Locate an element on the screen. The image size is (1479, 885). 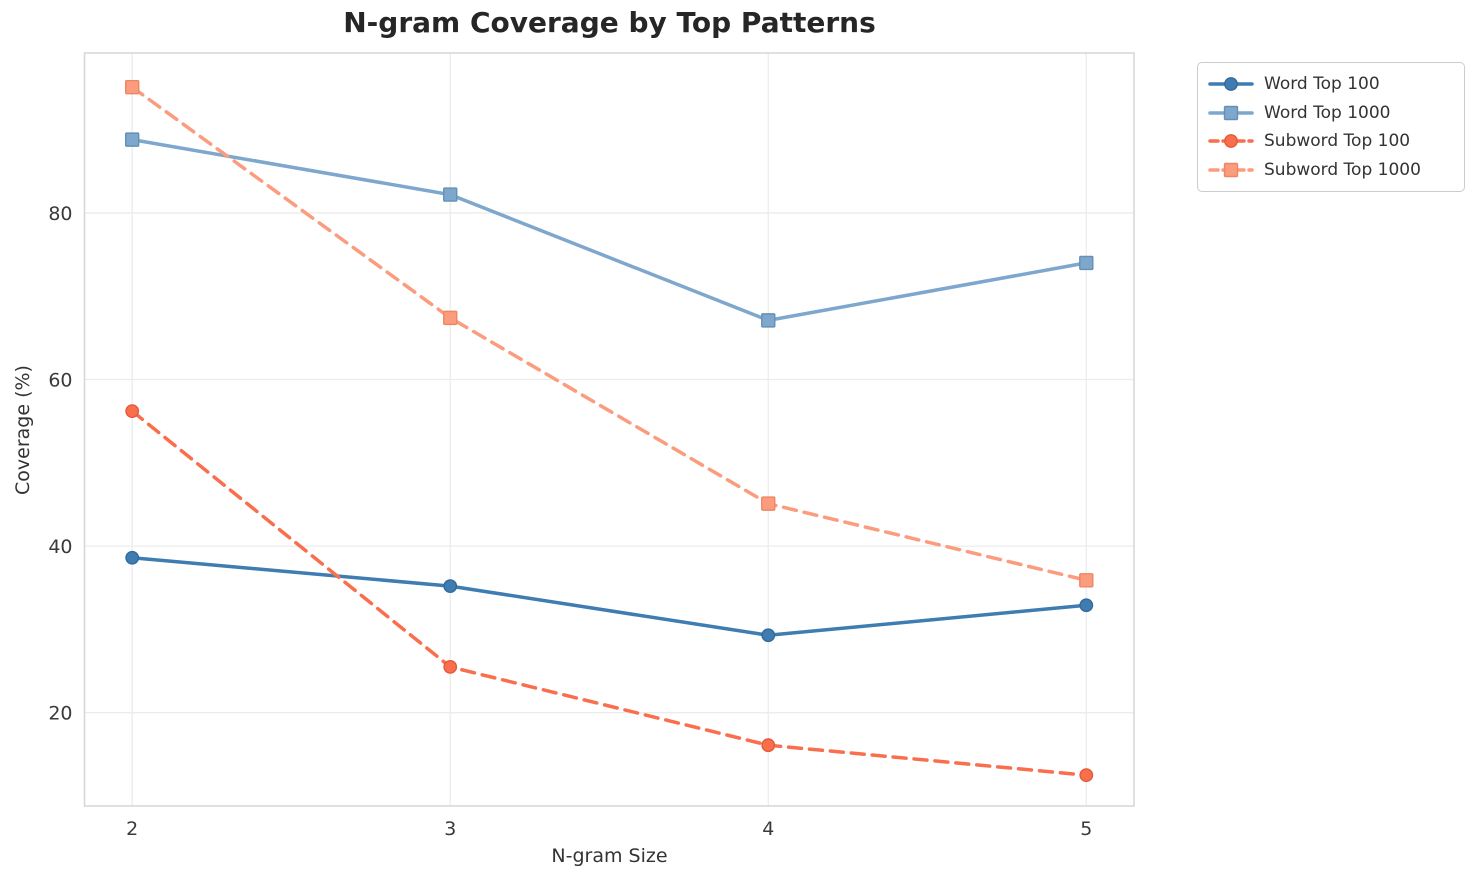
marker-word-top-100-x4 is located at coordinates (768, 635).